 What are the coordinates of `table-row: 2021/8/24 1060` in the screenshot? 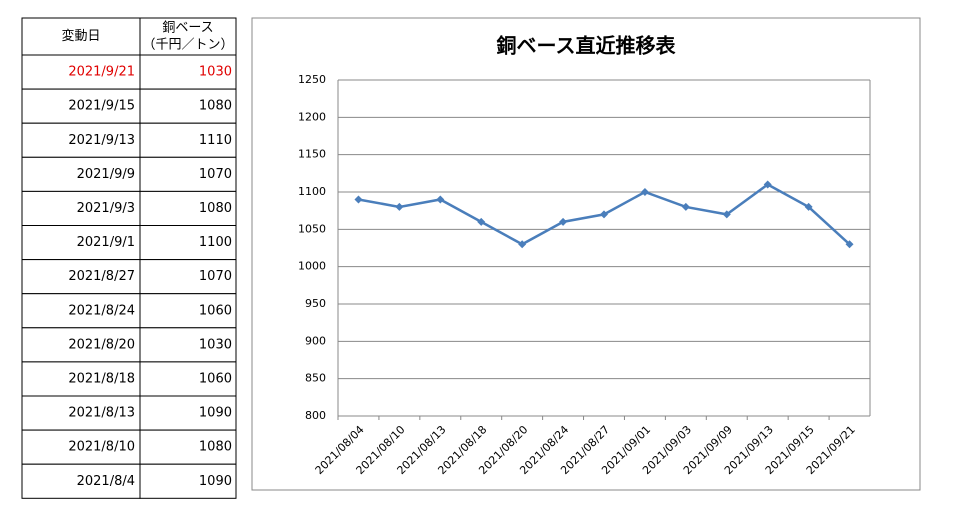 It's located at (129, 311).